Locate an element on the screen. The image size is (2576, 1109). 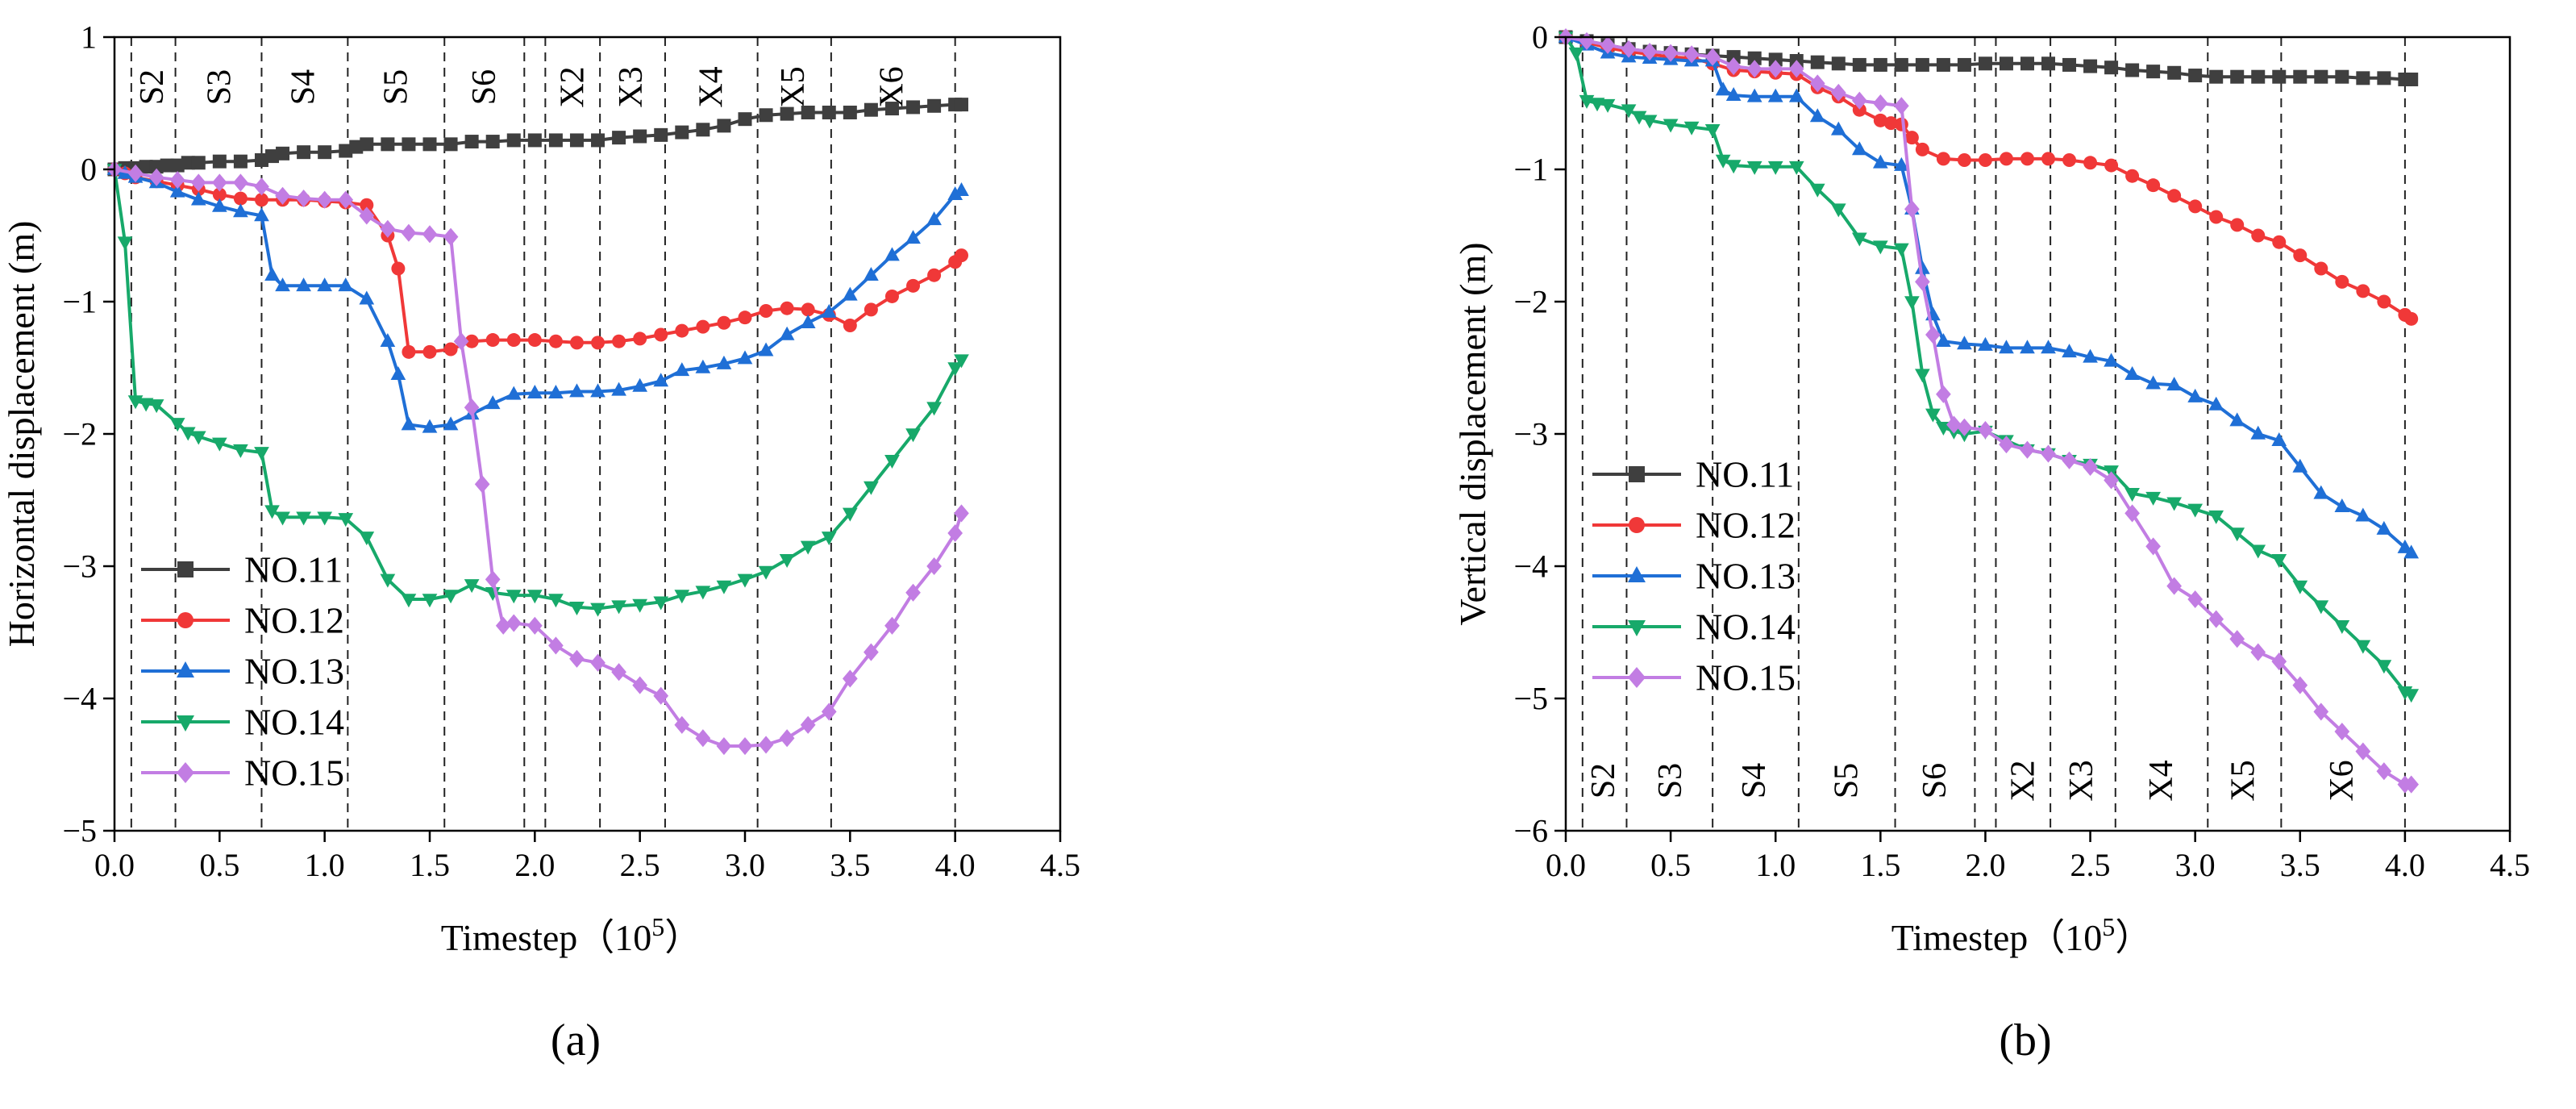
stage-label: X5 is located at coordinates (2243, 780).